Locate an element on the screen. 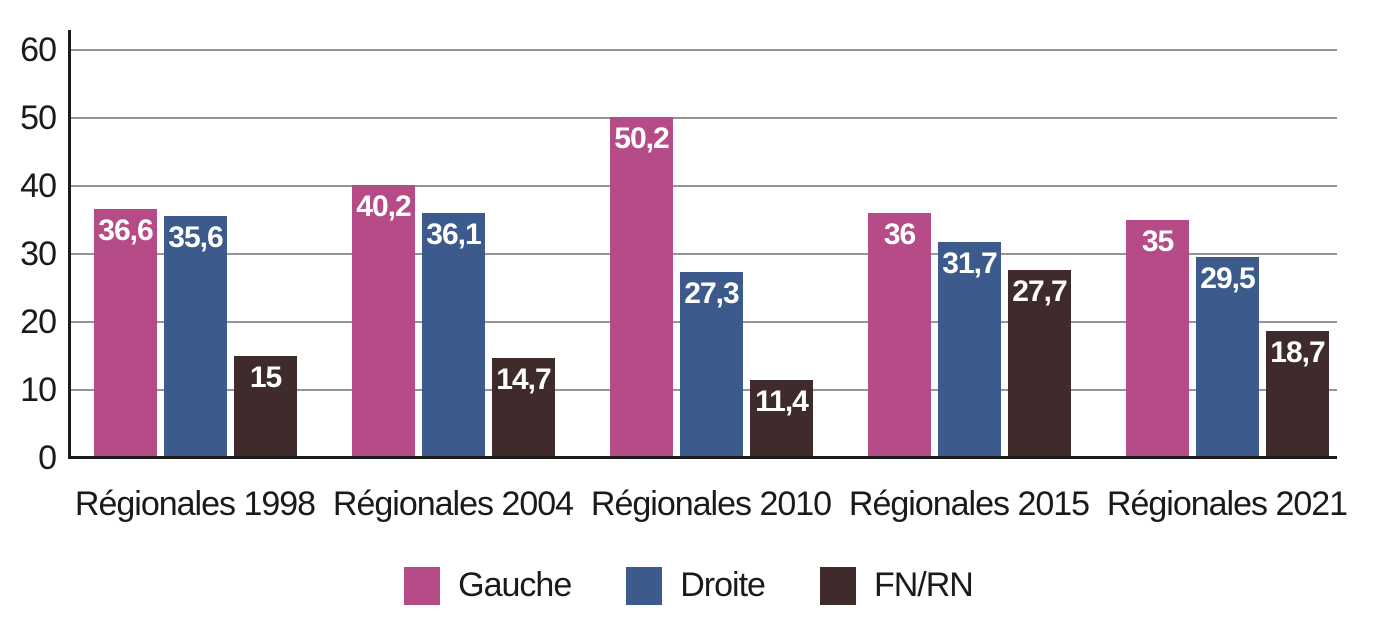 The image size is (1377, 618). legend-swatch-fn-rn is located at coordinates (837, 585).